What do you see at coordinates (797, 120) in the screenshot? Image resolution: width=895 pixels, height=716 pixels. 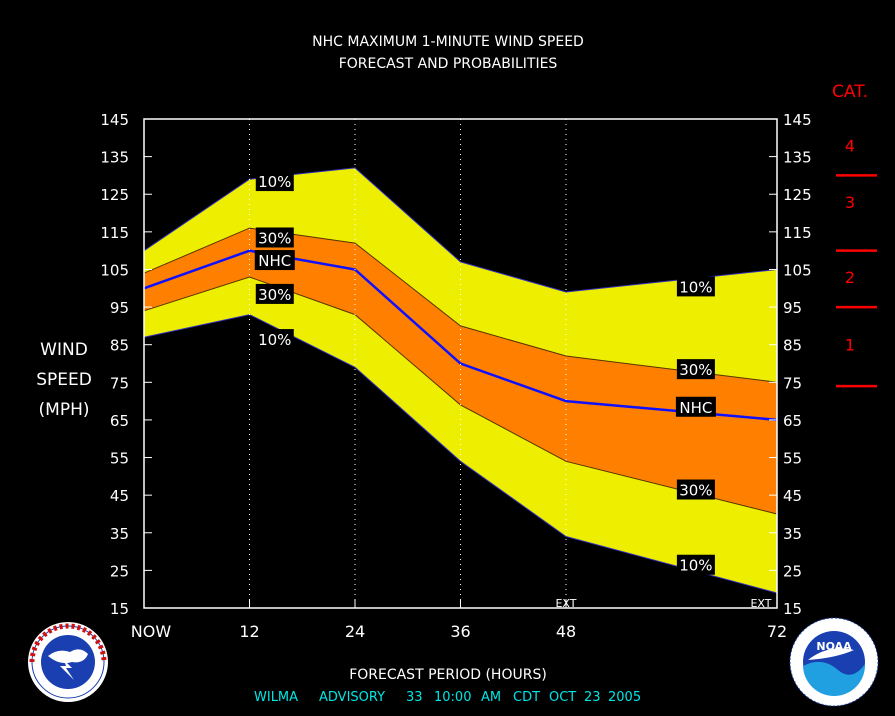 I see `y-tick-label-right: 145` at bounding box center [797, 120].